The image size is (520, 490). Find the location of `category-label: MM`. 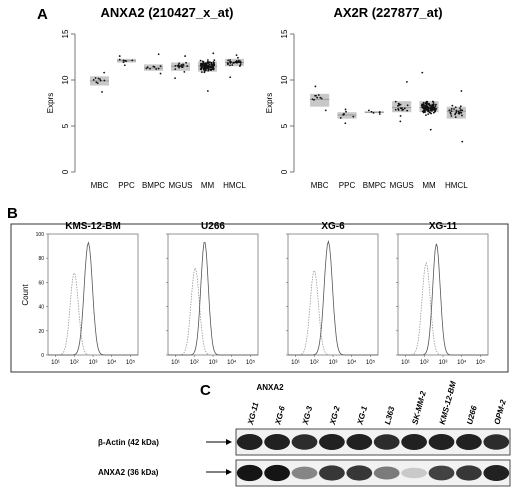

category-label: MM is located at coordinates (429, 185).